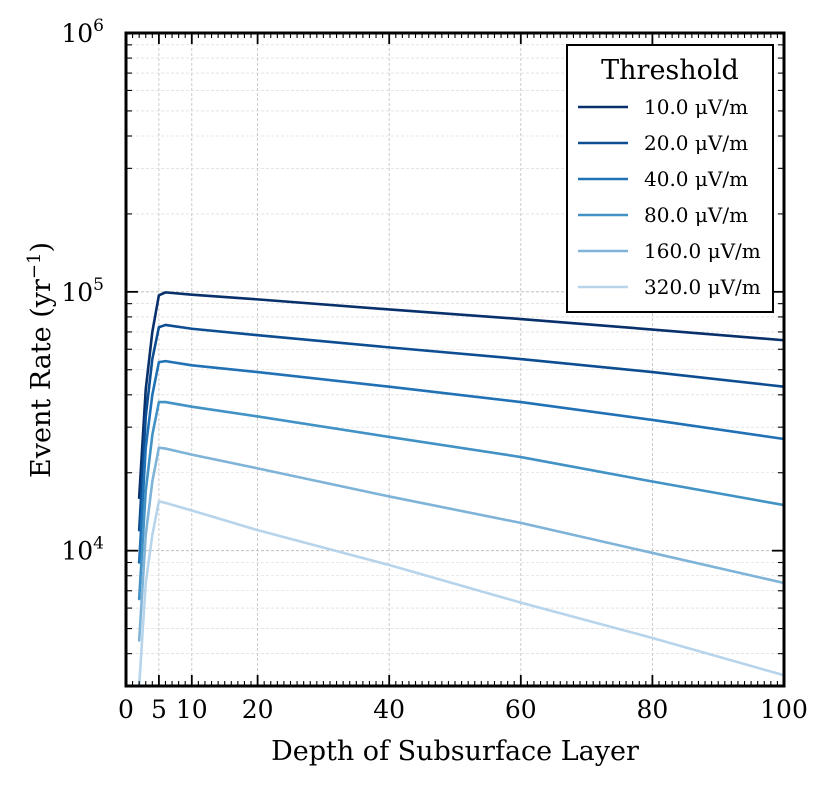 The image size is (829, 790). Describe the element at coordinates (463, 709) in the screenshot. I see `x-tick-labels: 0 5 10 20 40 60 80 100` at that location.